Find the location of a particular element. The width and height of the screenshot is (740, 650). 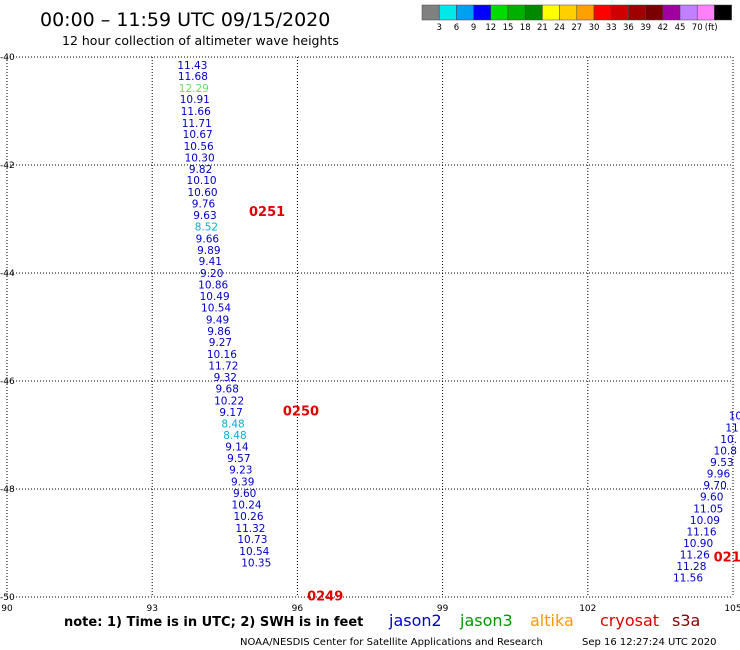

y-tick-label: -44 is located at coordinates (7, 274).